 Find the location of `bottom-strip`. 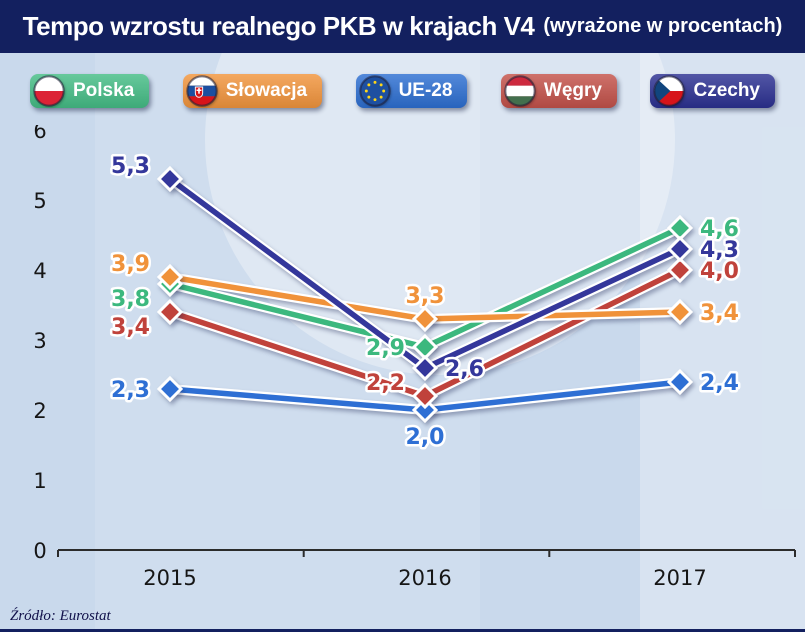

bottom-strip is located at coordinates (402, 630).